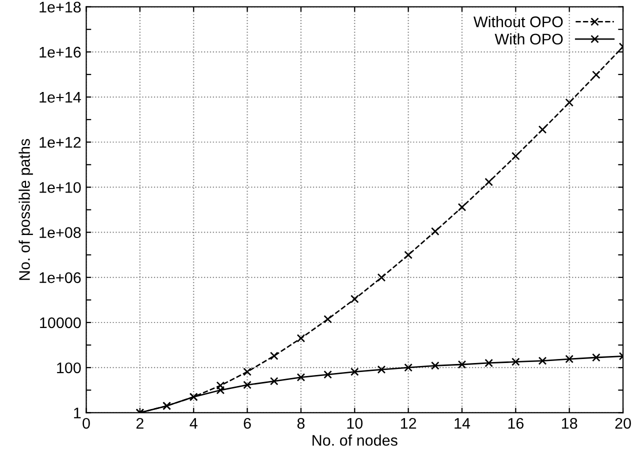 The width and height of the screenshot is (639, 456). Describe the element at coordinates (60, 322) in the screenshot. I see `y-tick-label: 10000` at that location.